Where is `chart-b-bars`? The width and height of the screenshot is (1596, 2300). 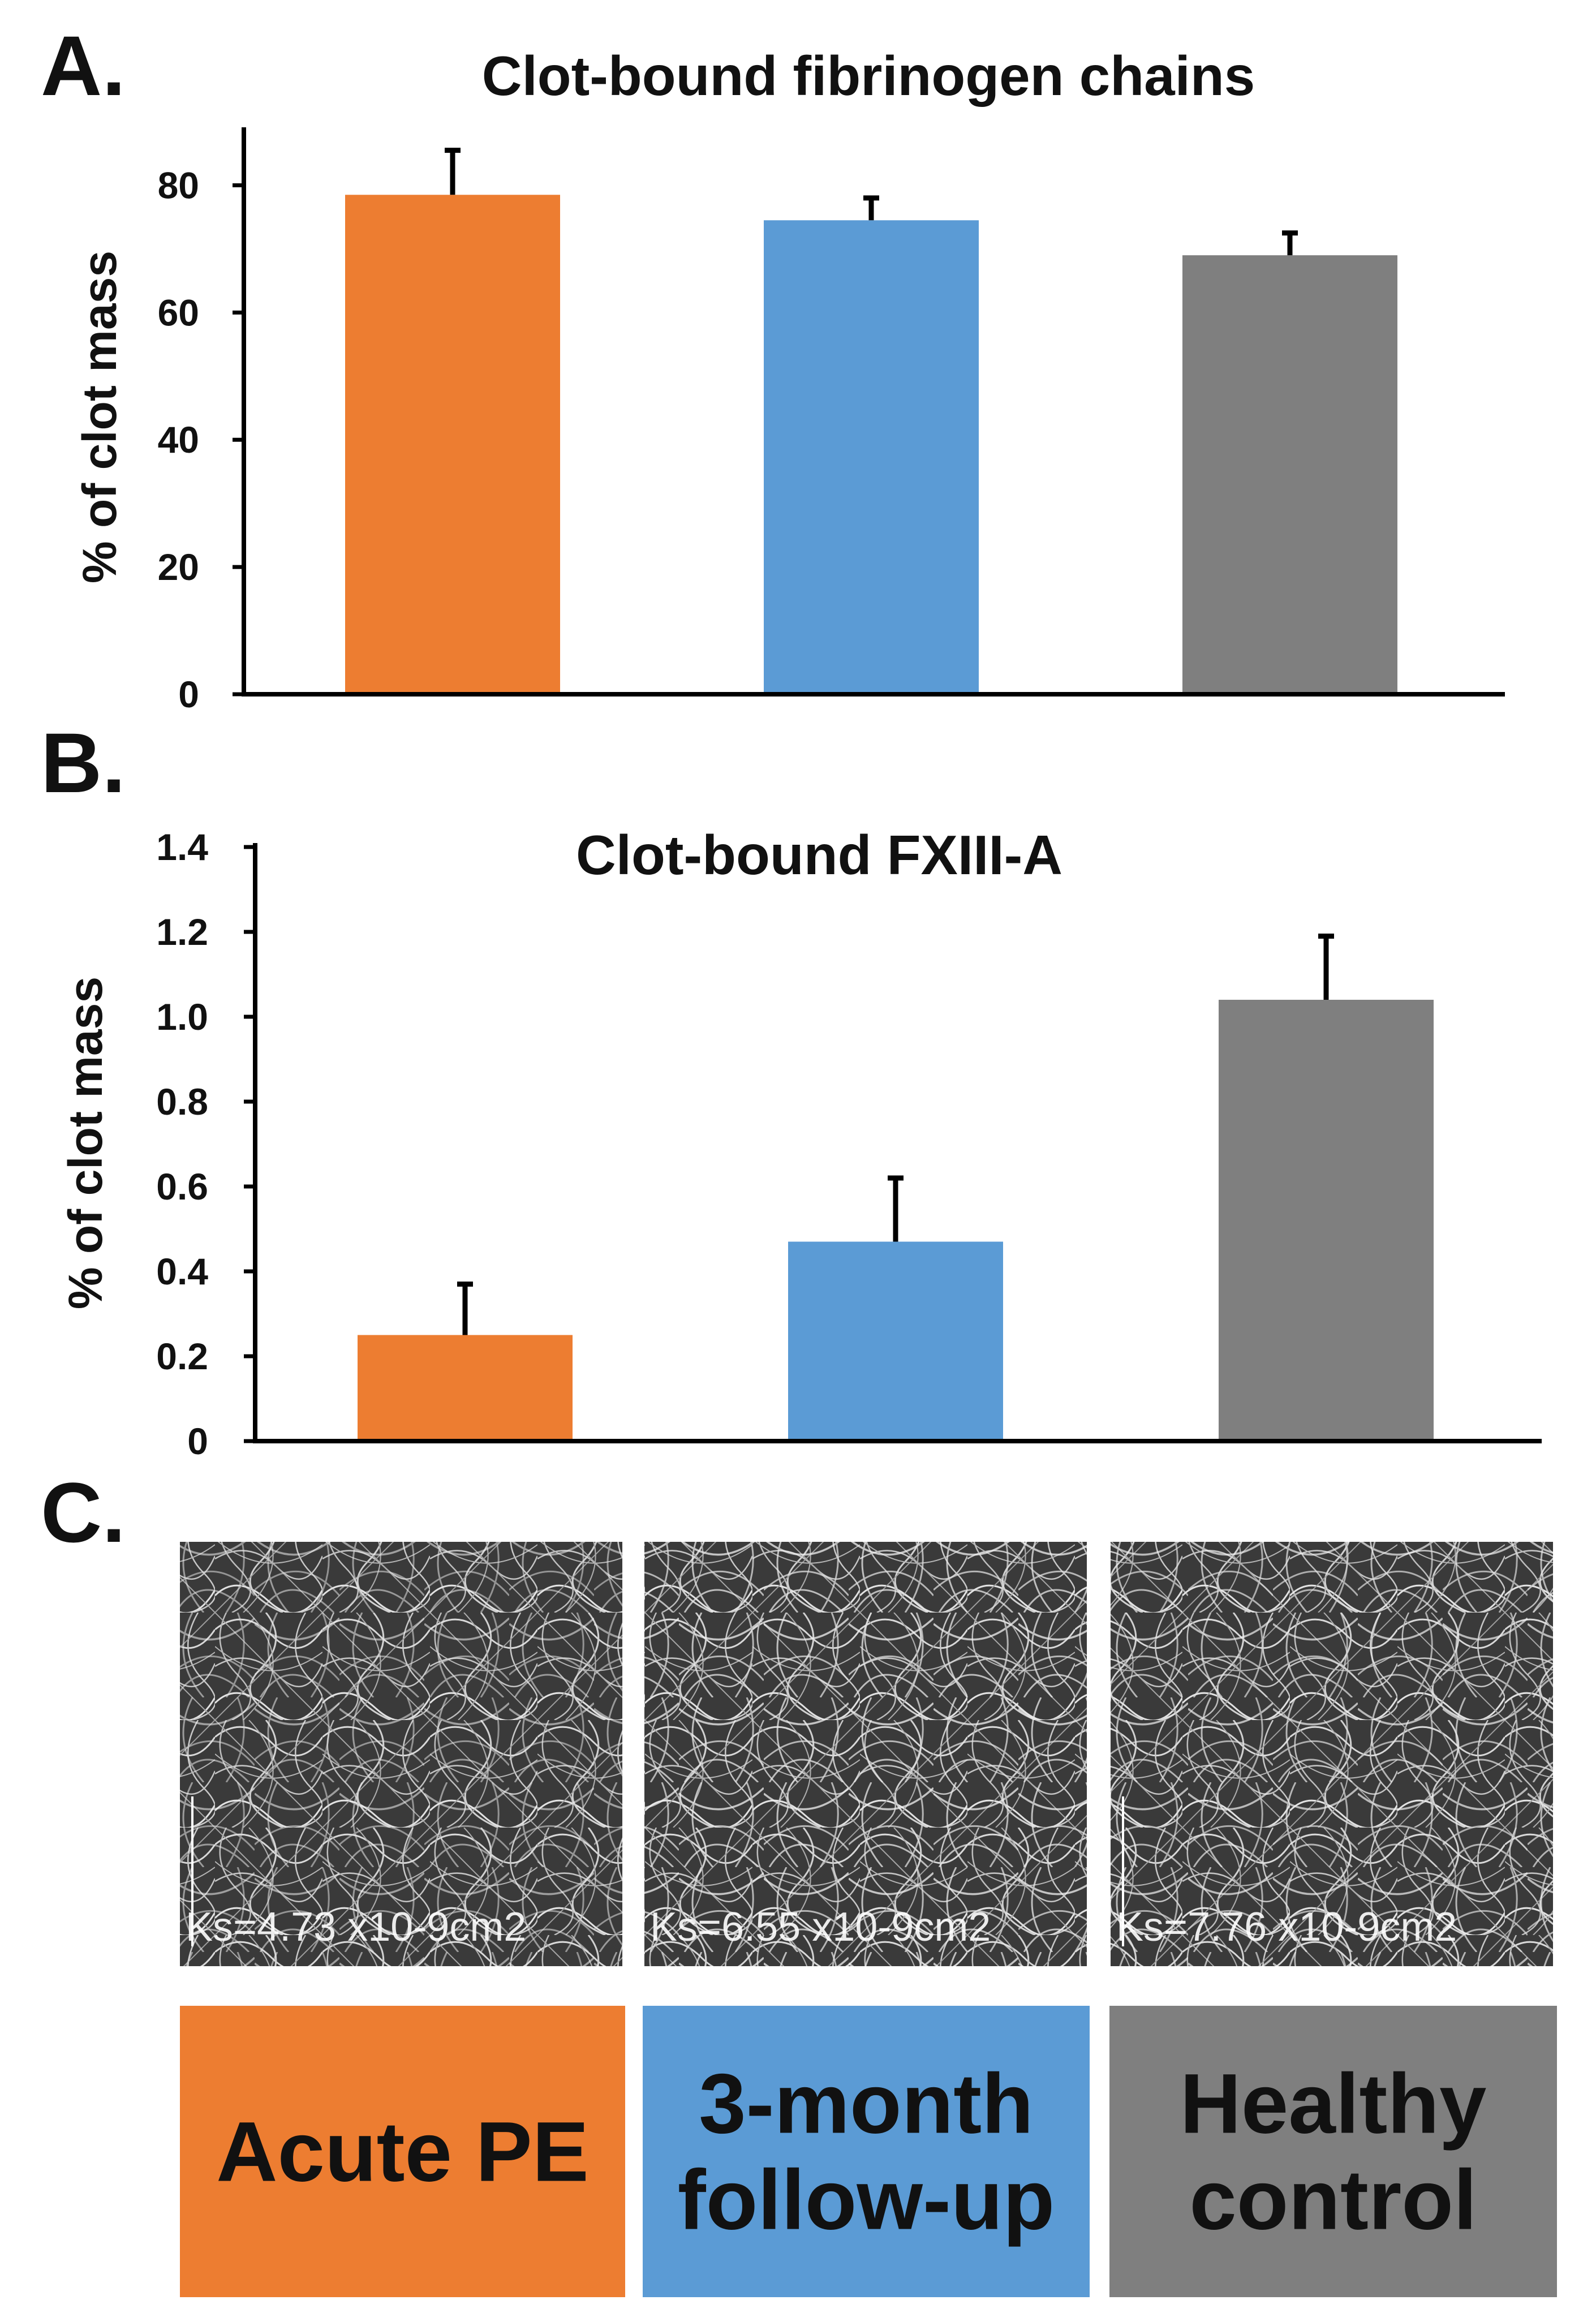 chart-b-bars is located at coordinates (896, 1187).